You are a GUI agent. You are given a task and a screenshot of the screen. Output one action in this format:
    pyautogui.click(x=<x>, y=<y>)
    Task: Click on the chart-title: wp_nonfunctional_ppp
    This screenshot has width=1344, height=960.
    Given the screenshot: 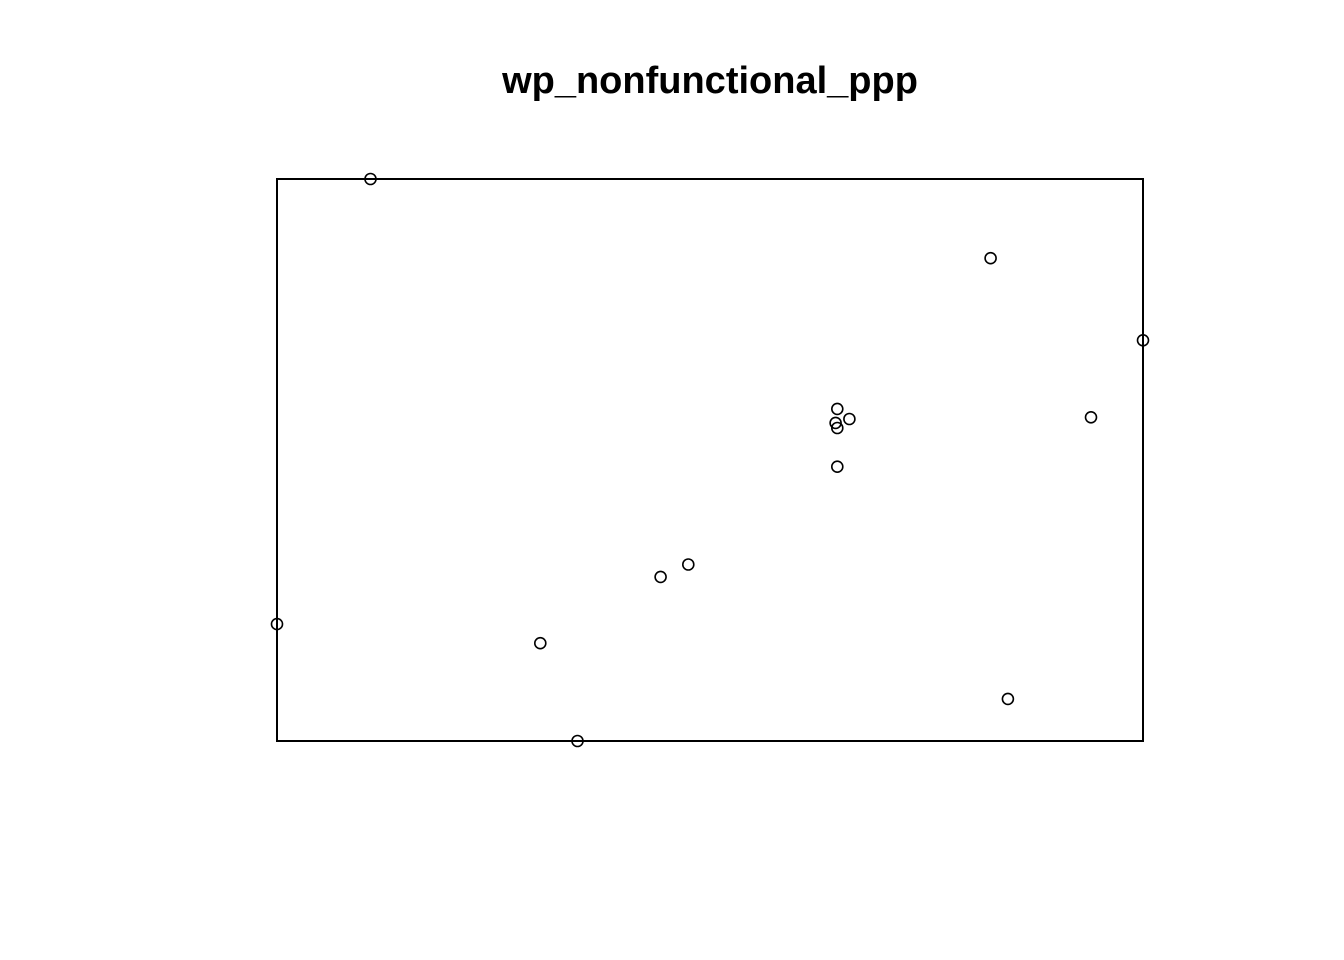 What is the action you would take?
    pyautogui.click(x=709, y=81)
    